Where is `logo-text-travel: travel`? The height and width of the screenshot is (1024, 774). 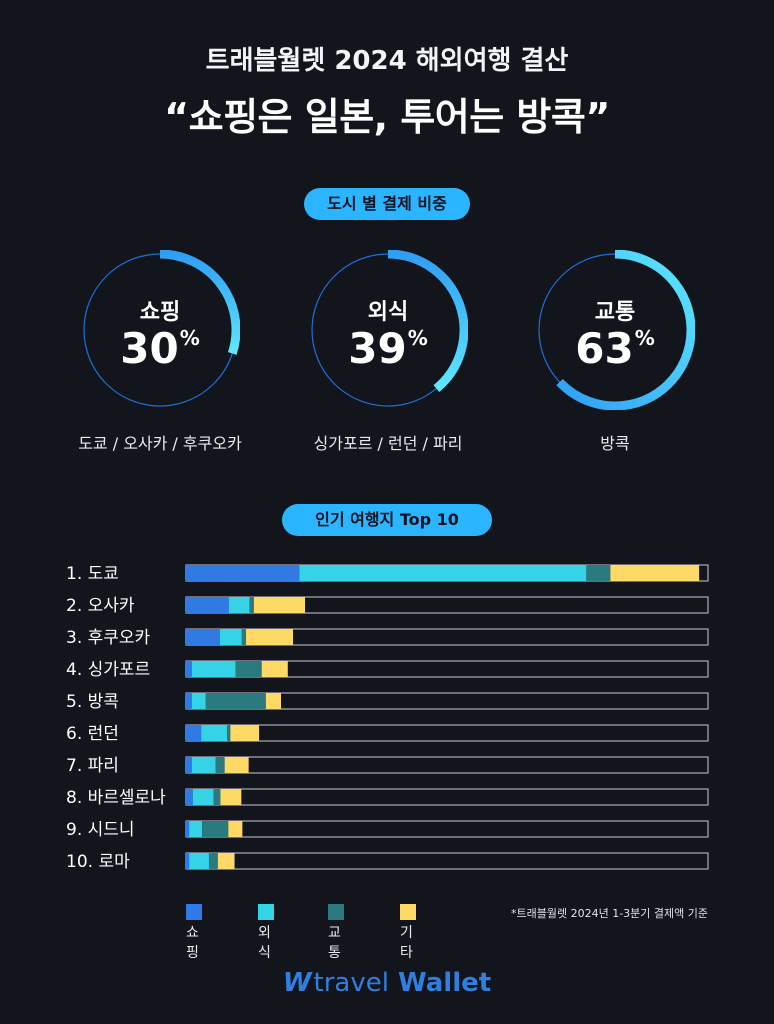
logo-text-travel: travel is located at coordinates (351, 983).